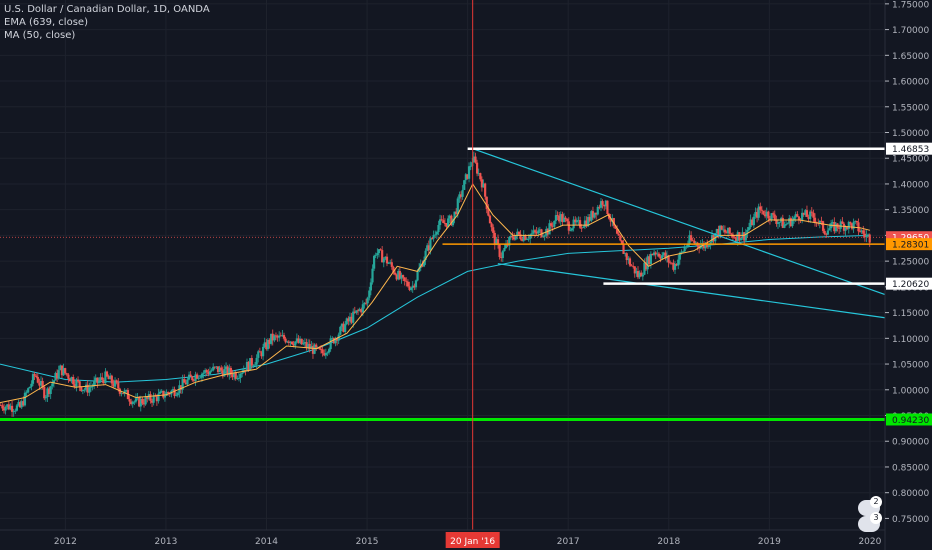 This screenshot has height=550, width=932. I want to click on alert-badge-bottom: 3, so click(870, 522).